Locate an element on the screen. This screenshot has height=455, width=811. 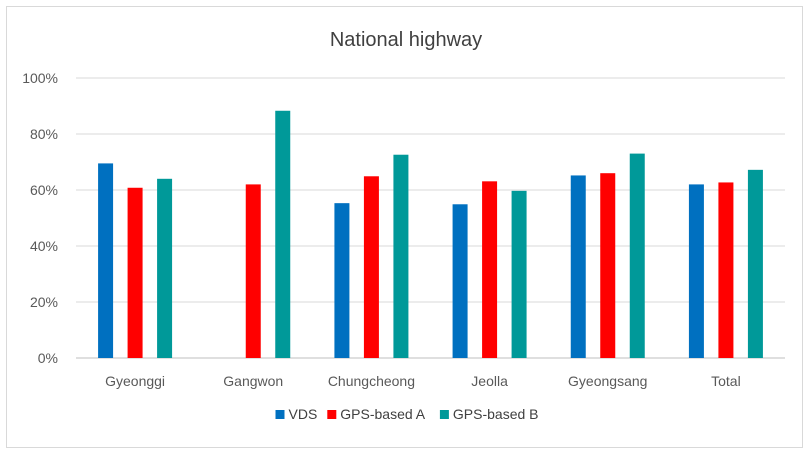
x-tick-label: Gangwon is located at coordinates (253, 381).